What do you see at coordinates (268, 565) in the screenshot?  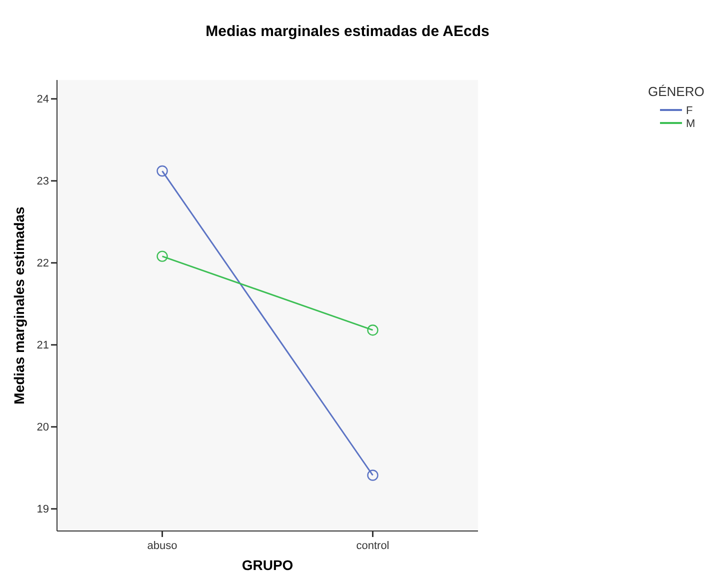 I see `x-axis-title: GRUPO` at bounding box center [268, 565].